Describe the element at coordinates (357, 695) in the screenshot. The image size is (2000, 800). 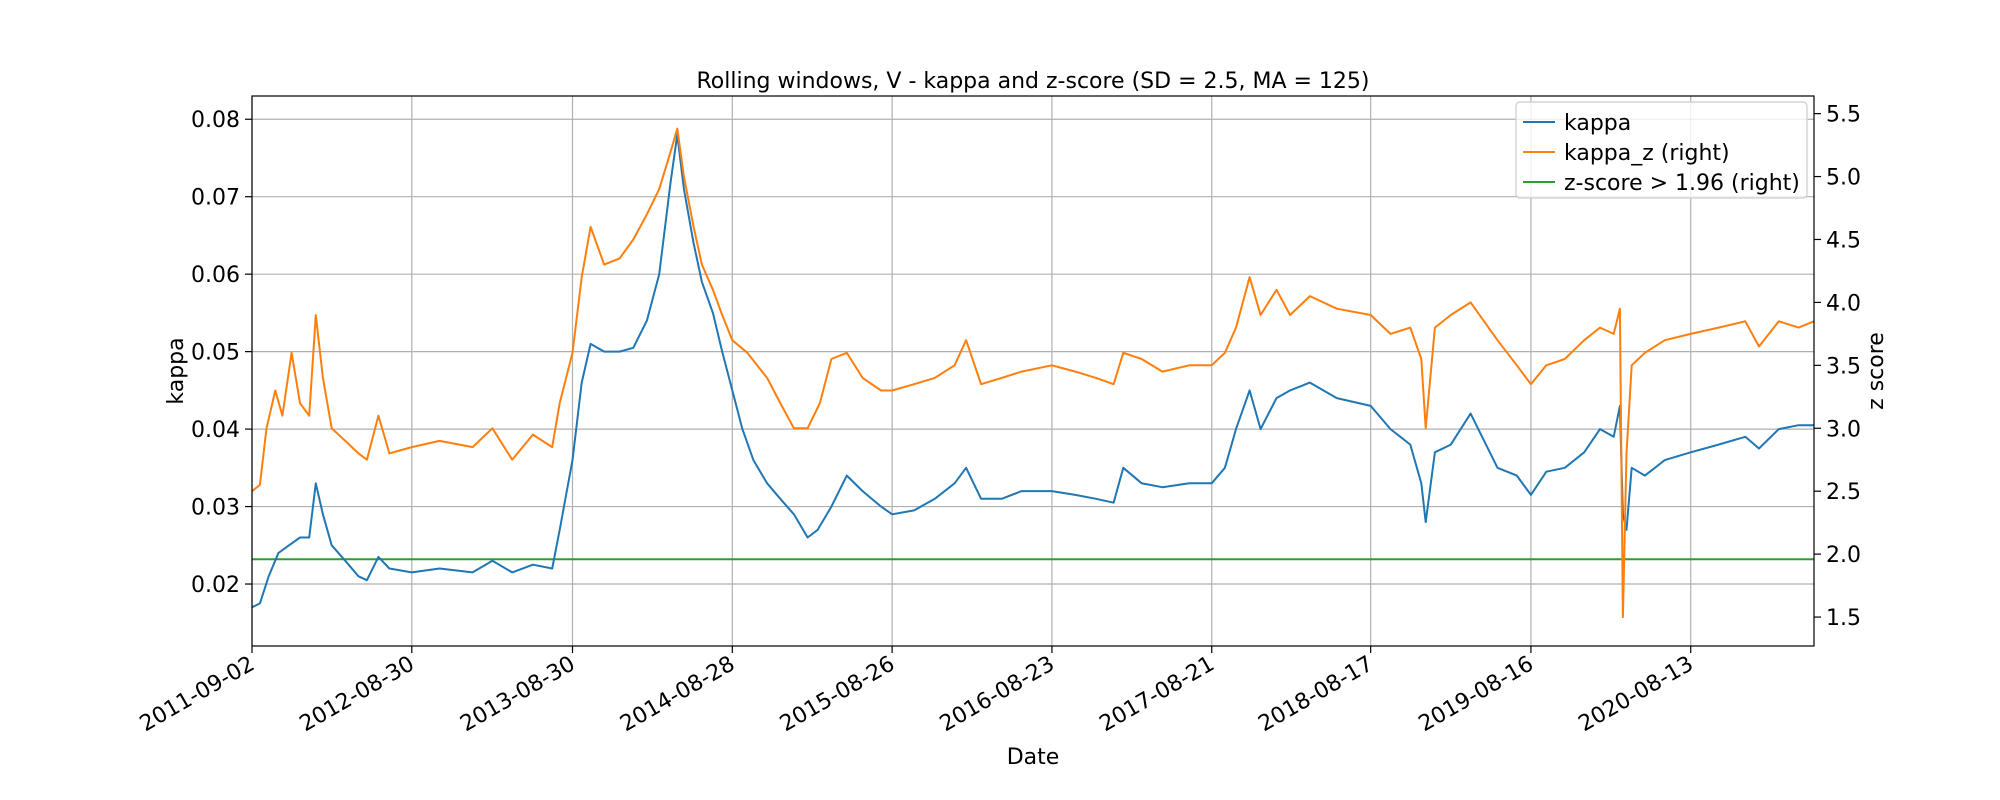
I see `x-tick-label: 2012-08-30` at that location.